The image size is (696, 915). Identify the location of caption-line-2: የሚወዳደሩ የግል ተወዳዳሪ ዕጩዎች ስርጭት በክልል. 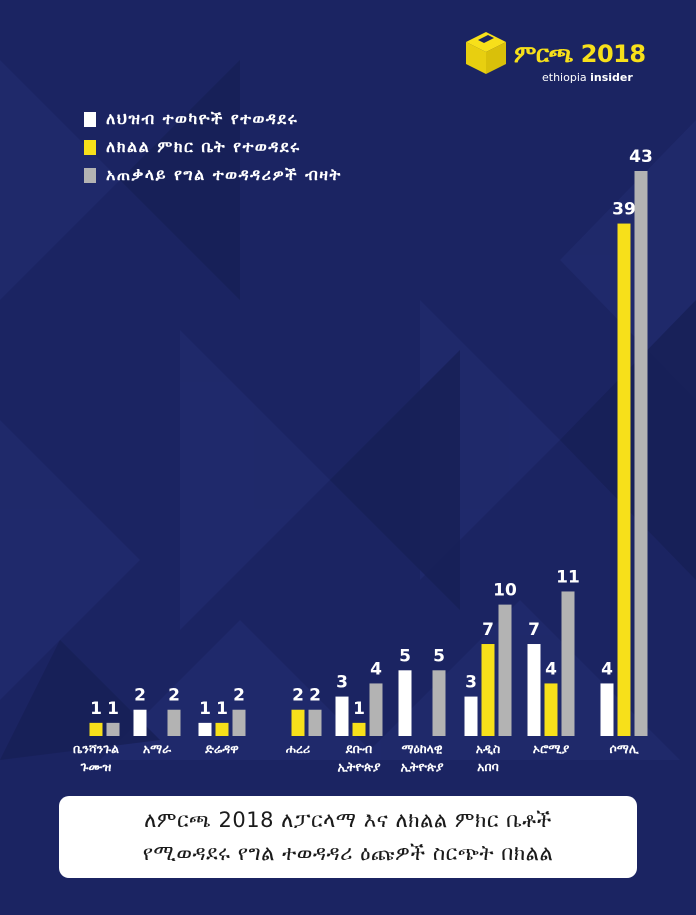
(348, 853).